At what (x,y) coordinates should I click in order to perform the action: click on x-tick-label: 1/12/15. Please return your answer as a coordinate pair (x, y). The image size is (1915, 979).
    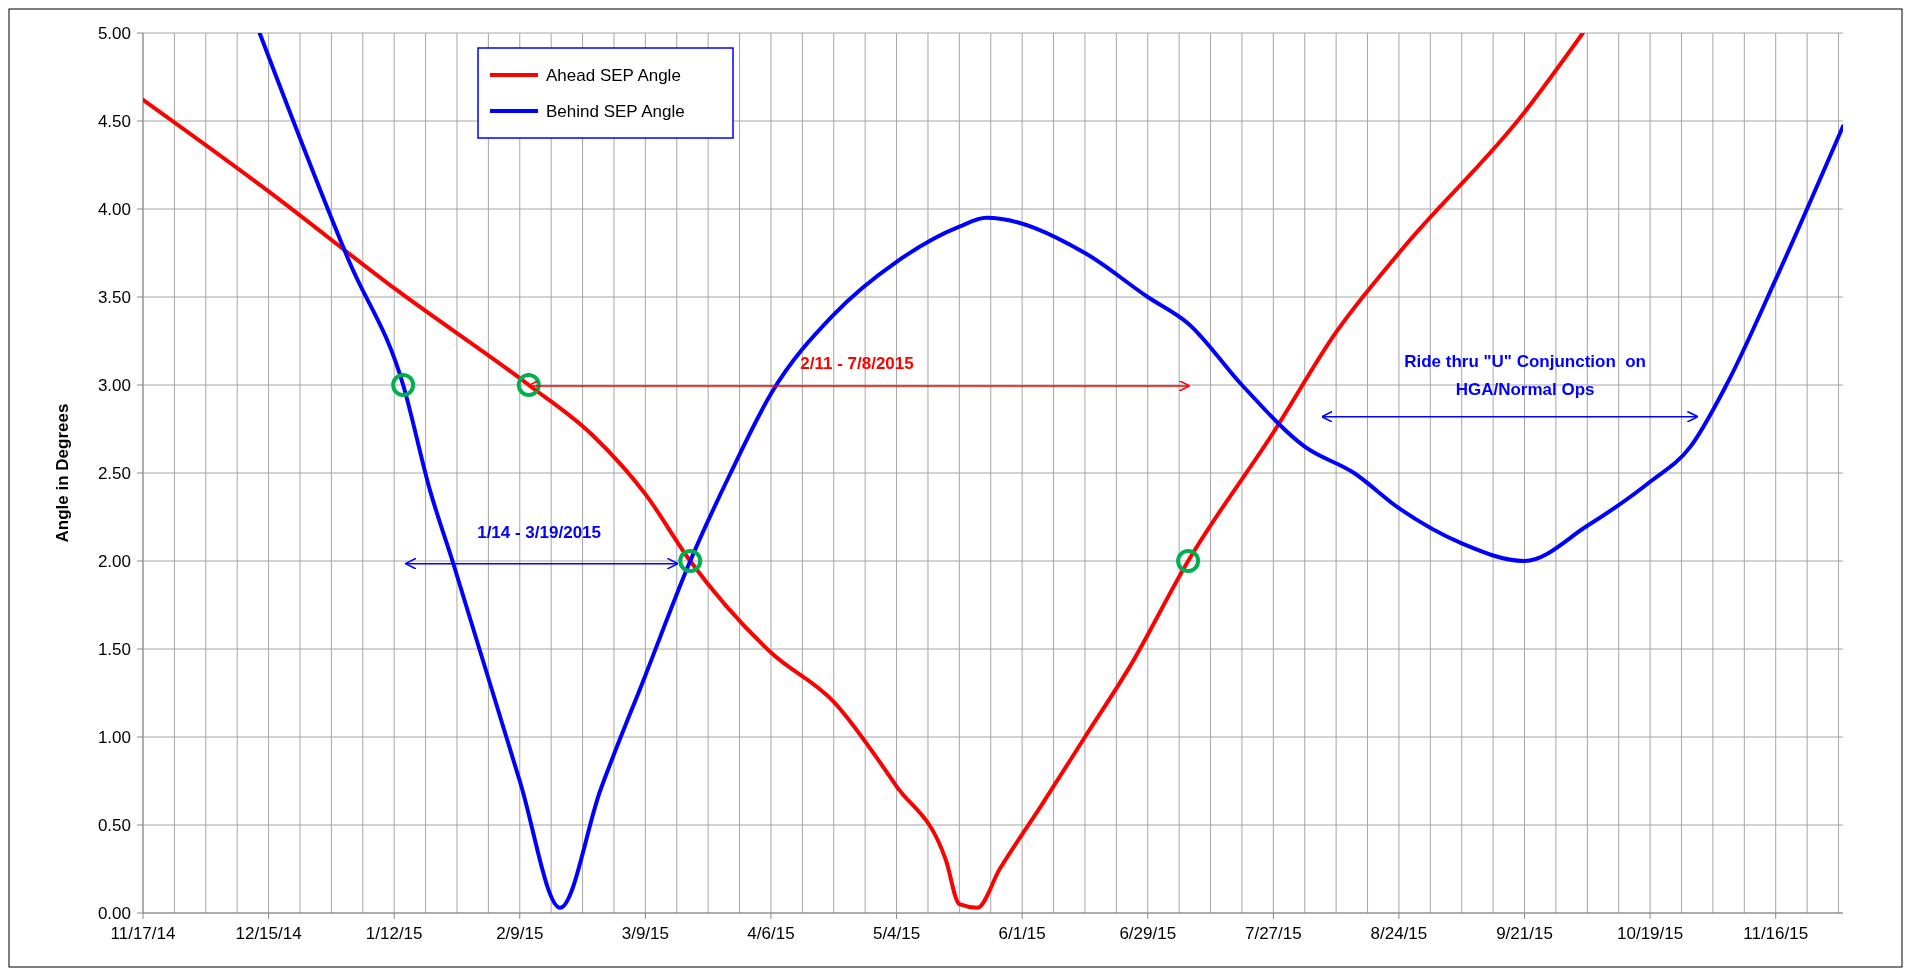
    Looking at the image, I should click on (394, 933).